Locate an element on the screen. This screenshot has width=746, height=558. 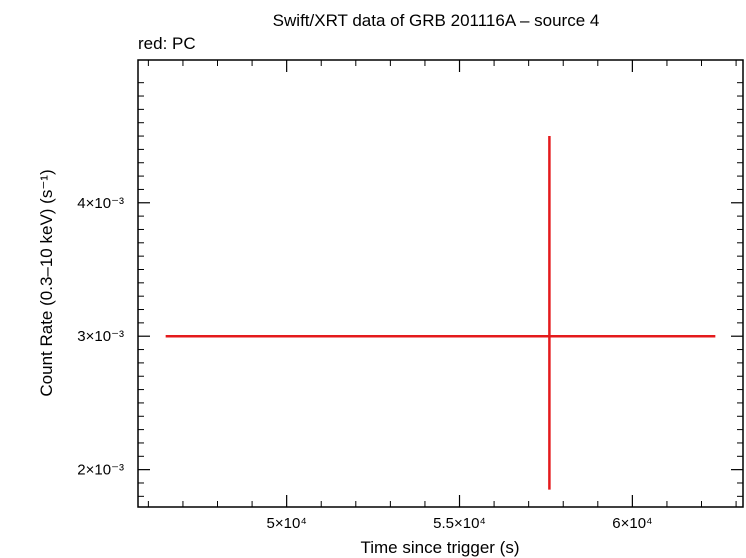
chart-subtitle: red: PC is located at coordinates (167, 43).